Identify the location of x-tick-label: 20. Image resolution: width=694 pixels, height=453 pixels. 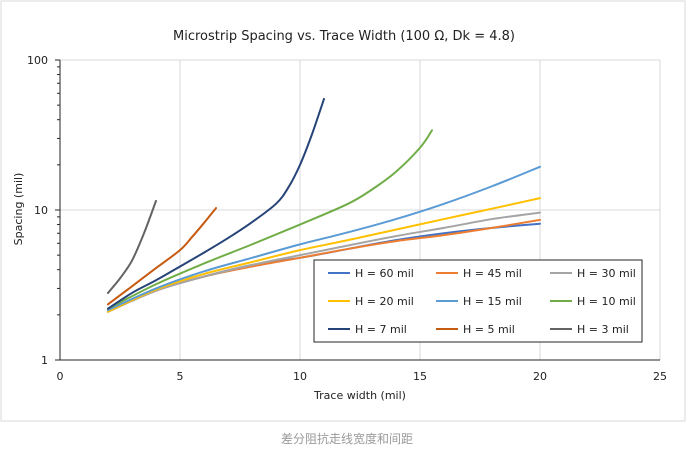
(540, 376).